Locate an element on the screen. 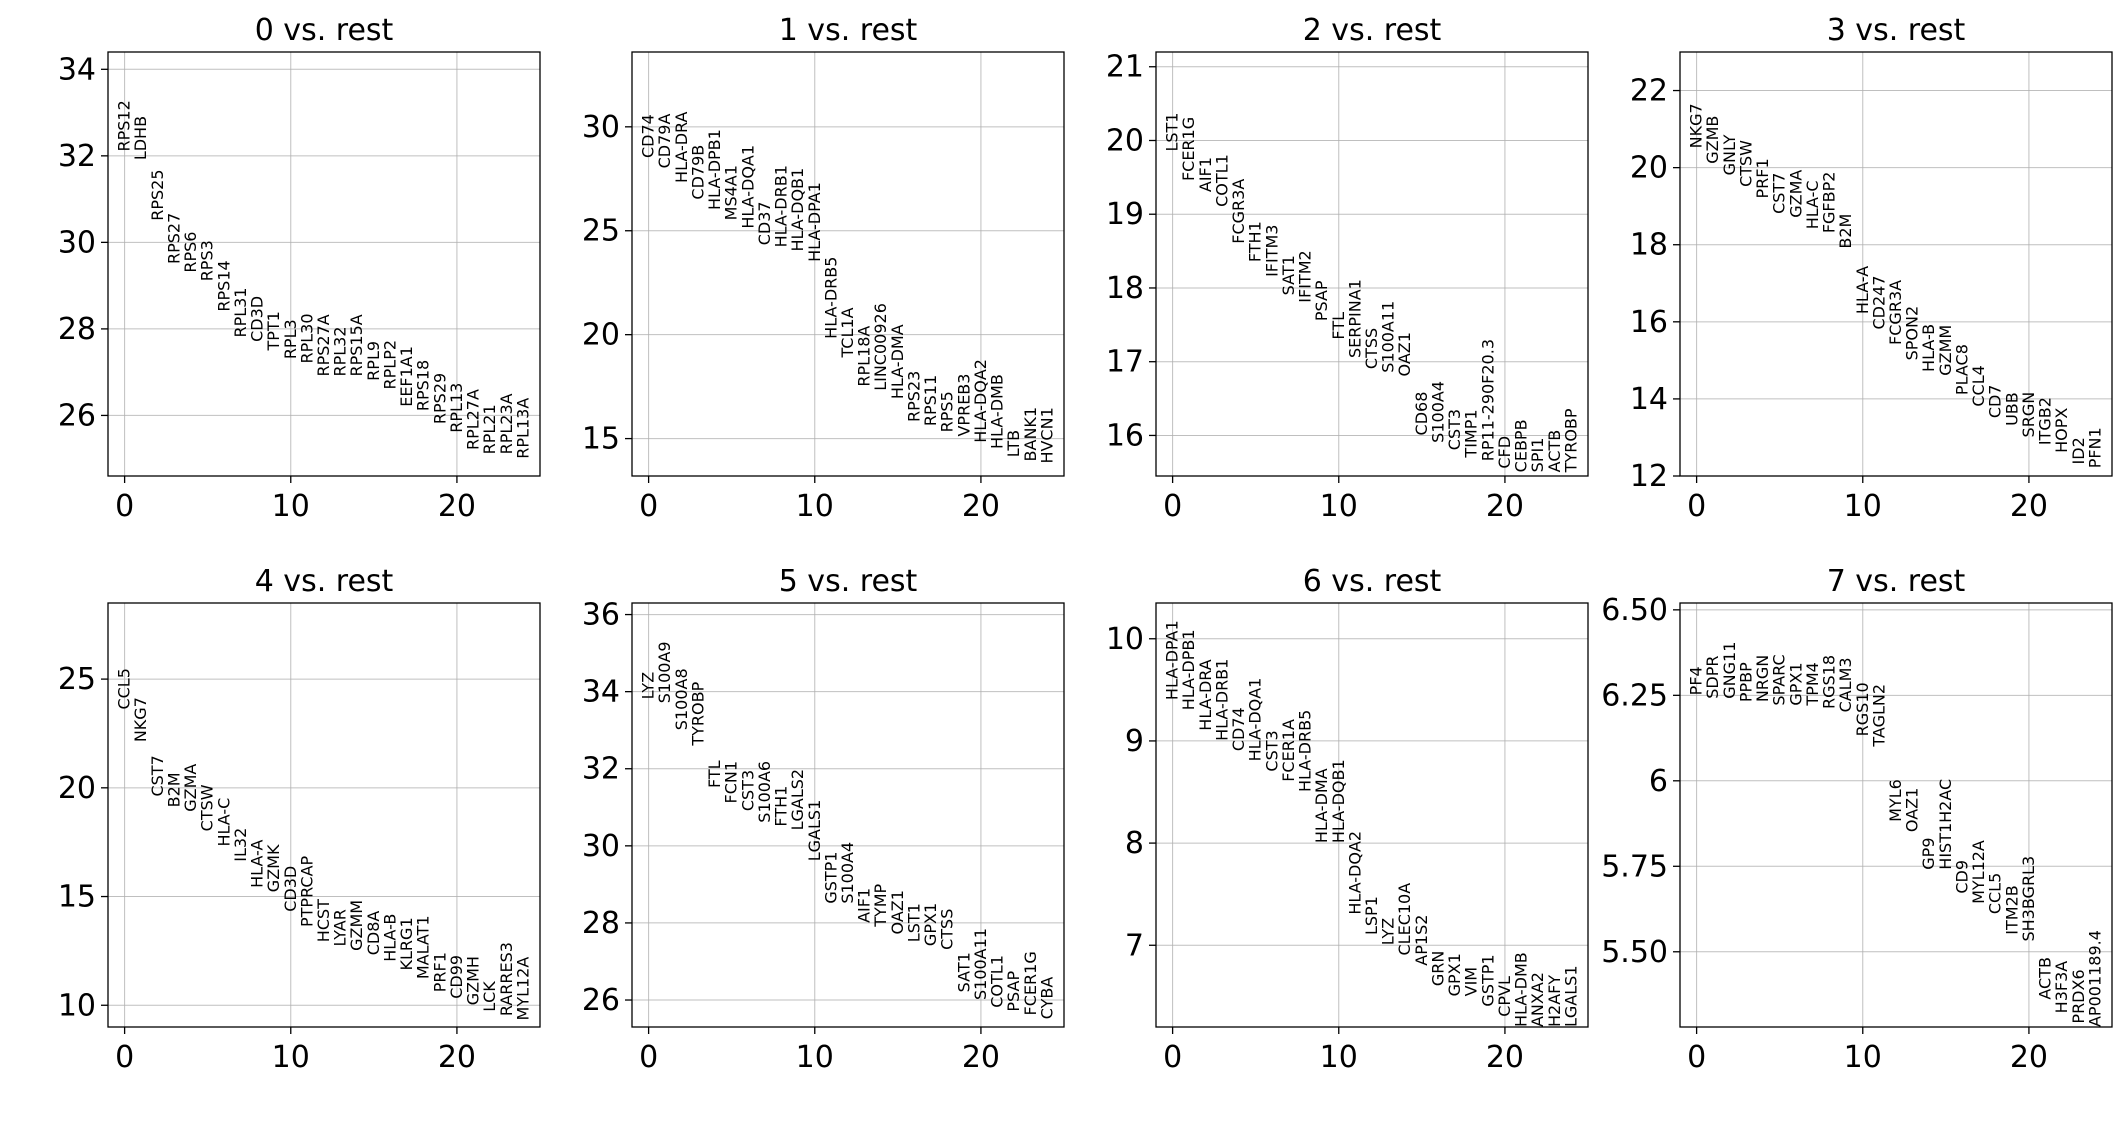 This screenshot has width=2121, height=1123. y-tick-label-1: 28 is located at coordinates (77, 329).